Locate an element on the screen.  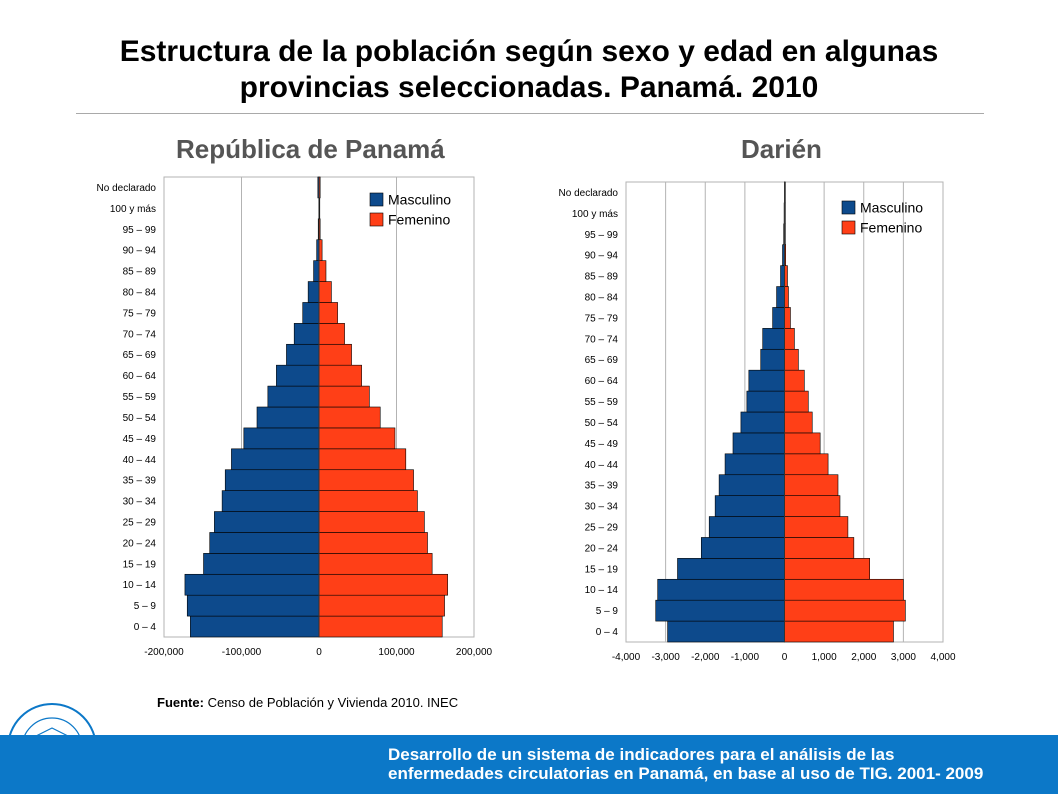
x-tick-label: 3,000 is located at coordinates (903, 657).